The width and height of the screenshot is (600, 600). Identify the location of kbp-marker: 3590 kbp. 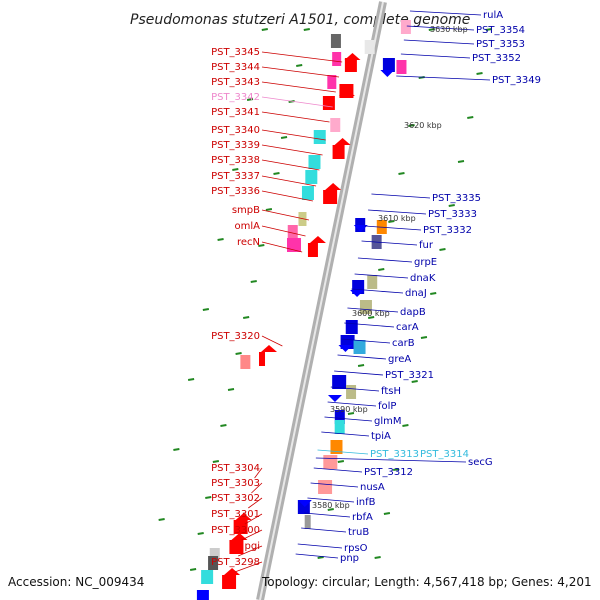
(349, 409).